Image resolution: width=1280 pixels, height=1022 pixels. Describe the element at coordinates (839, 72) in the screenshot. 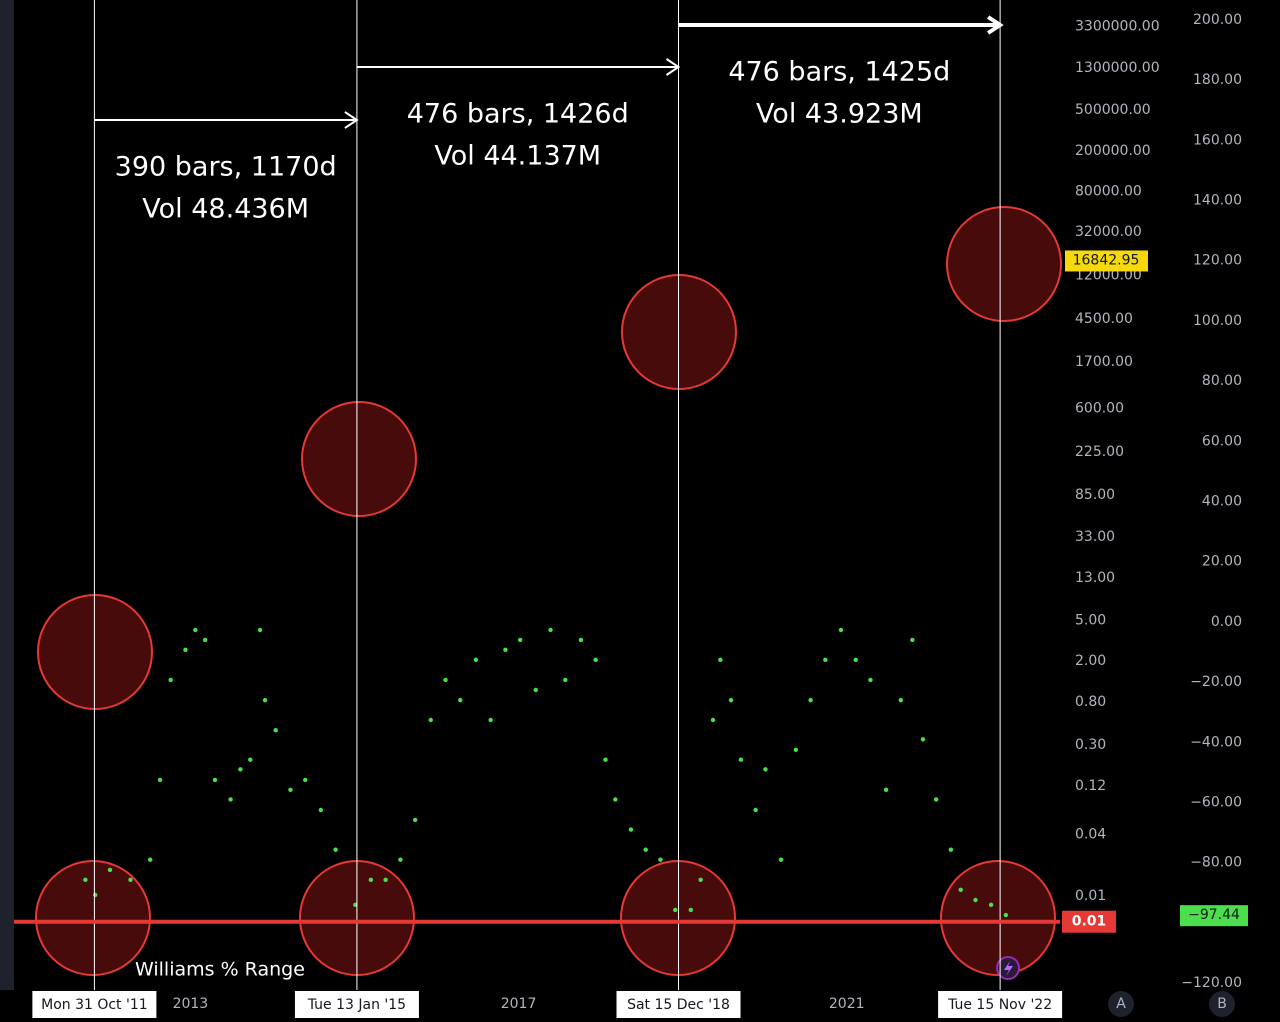

I see `measure-text: 476 bars, 1425d` at that location.